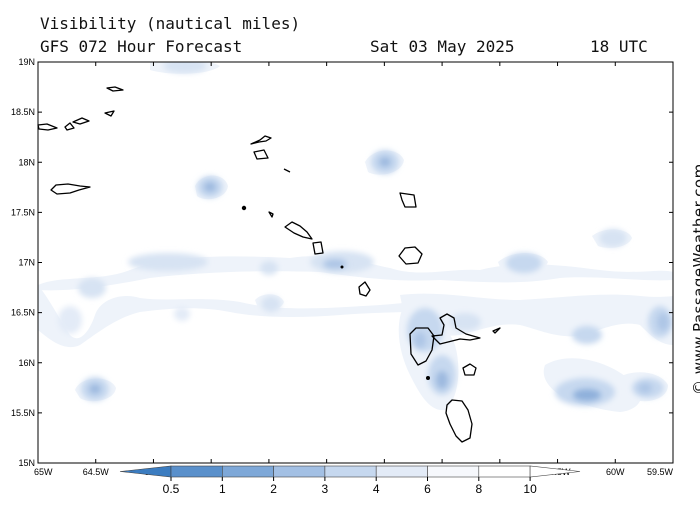 This screenshot has width=700, height=525. What do you see at coordinates (23, 212) in the screenshot?
I see `lat-tick-label: 17.5N` at bounding box center [23, 212].